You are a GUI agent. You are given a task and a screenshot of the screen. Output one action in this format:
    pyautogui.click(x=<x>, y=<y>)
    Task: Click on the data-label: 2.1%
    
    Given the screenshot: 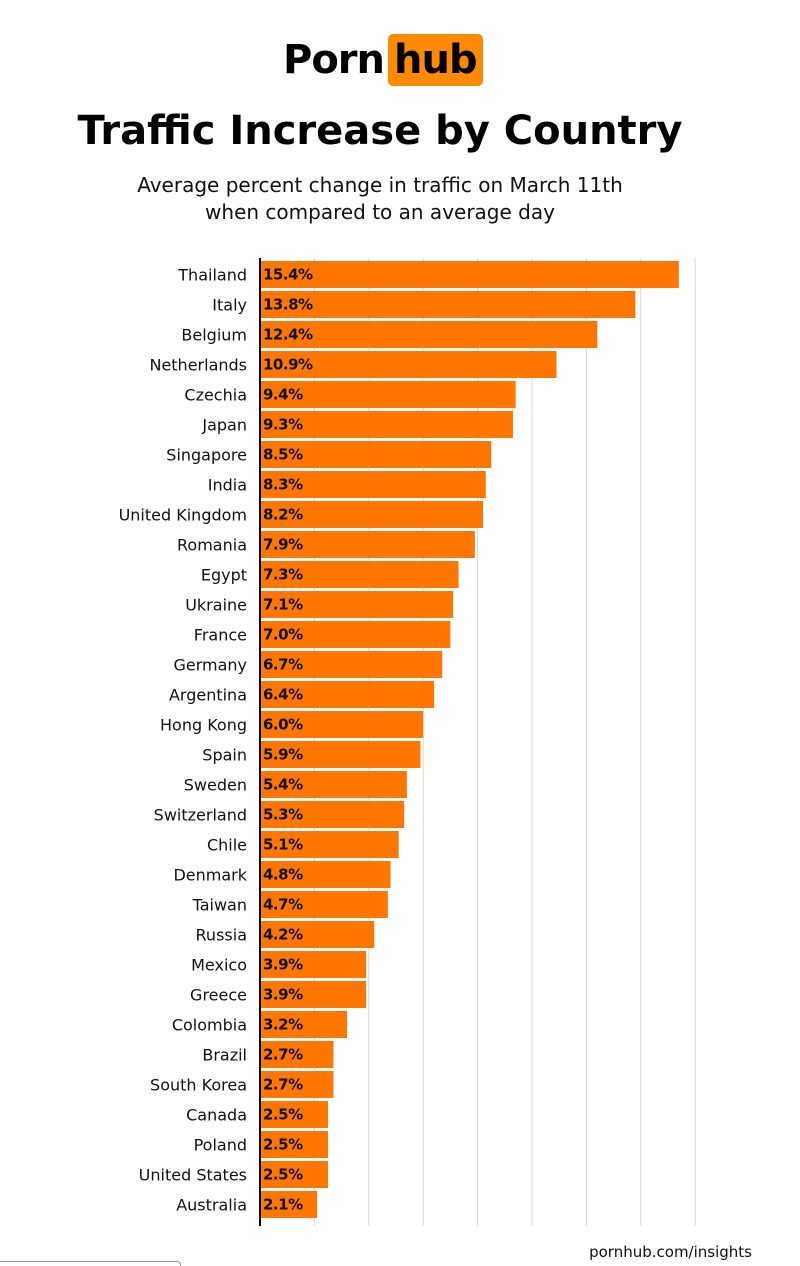 What is the action you would take?
    pyautogui.click(x=283, y=1205)
    